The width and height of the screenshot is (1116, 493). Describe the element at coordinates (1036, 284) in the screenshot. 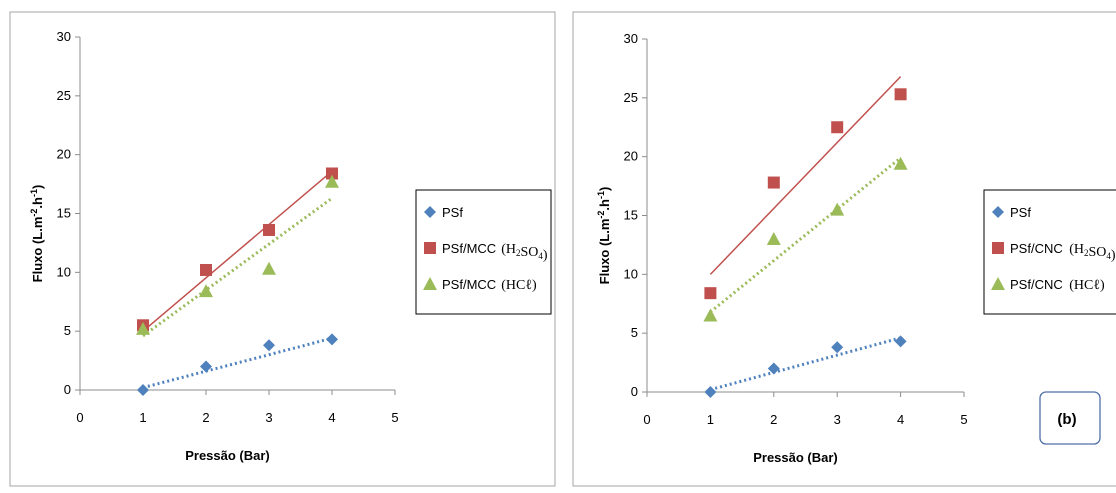

I see `legend-label-2: PSf/CNC` at that location.